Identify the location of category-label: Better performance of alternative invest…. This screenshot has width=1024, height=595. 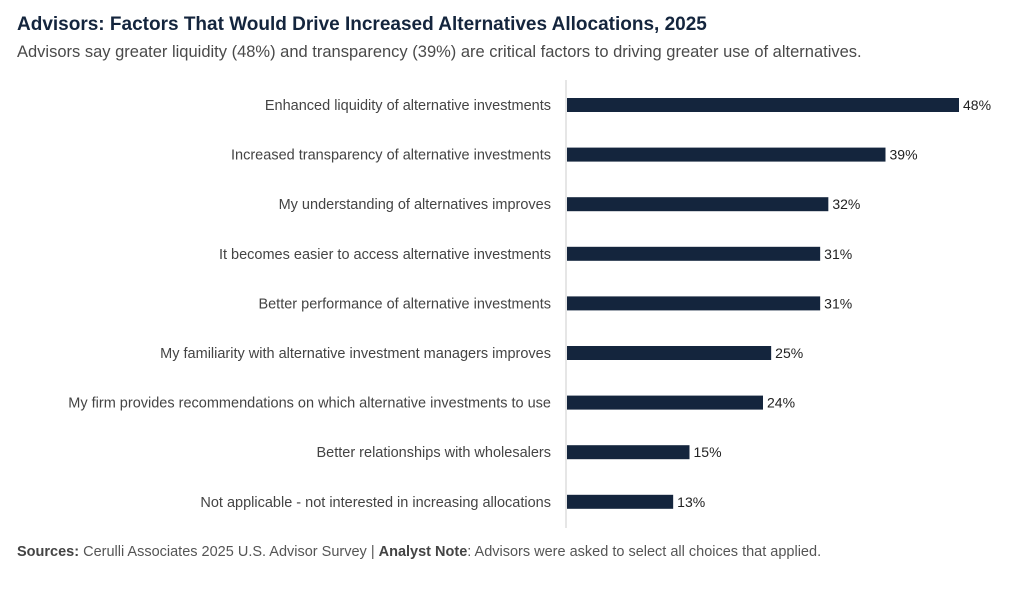
(404, 304).